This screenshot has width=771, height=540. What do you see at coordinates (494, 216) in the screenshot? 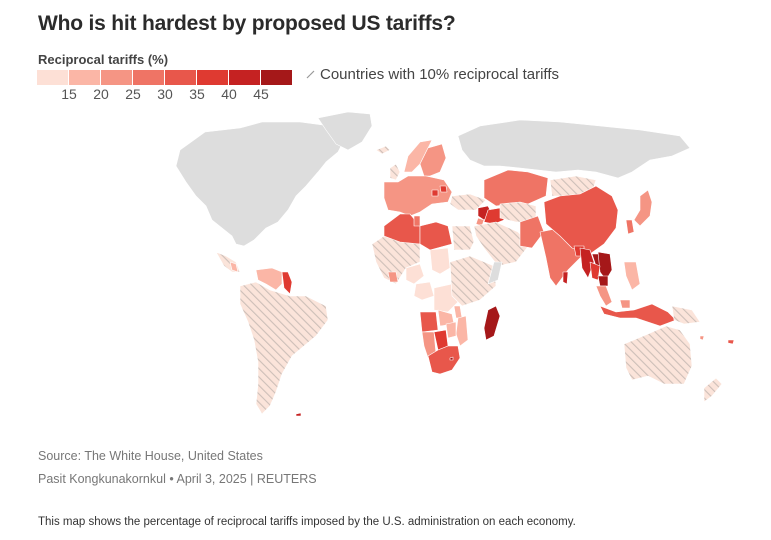
I see `country-iraq: Iraq: 39%` at bounding box center [494, 216].